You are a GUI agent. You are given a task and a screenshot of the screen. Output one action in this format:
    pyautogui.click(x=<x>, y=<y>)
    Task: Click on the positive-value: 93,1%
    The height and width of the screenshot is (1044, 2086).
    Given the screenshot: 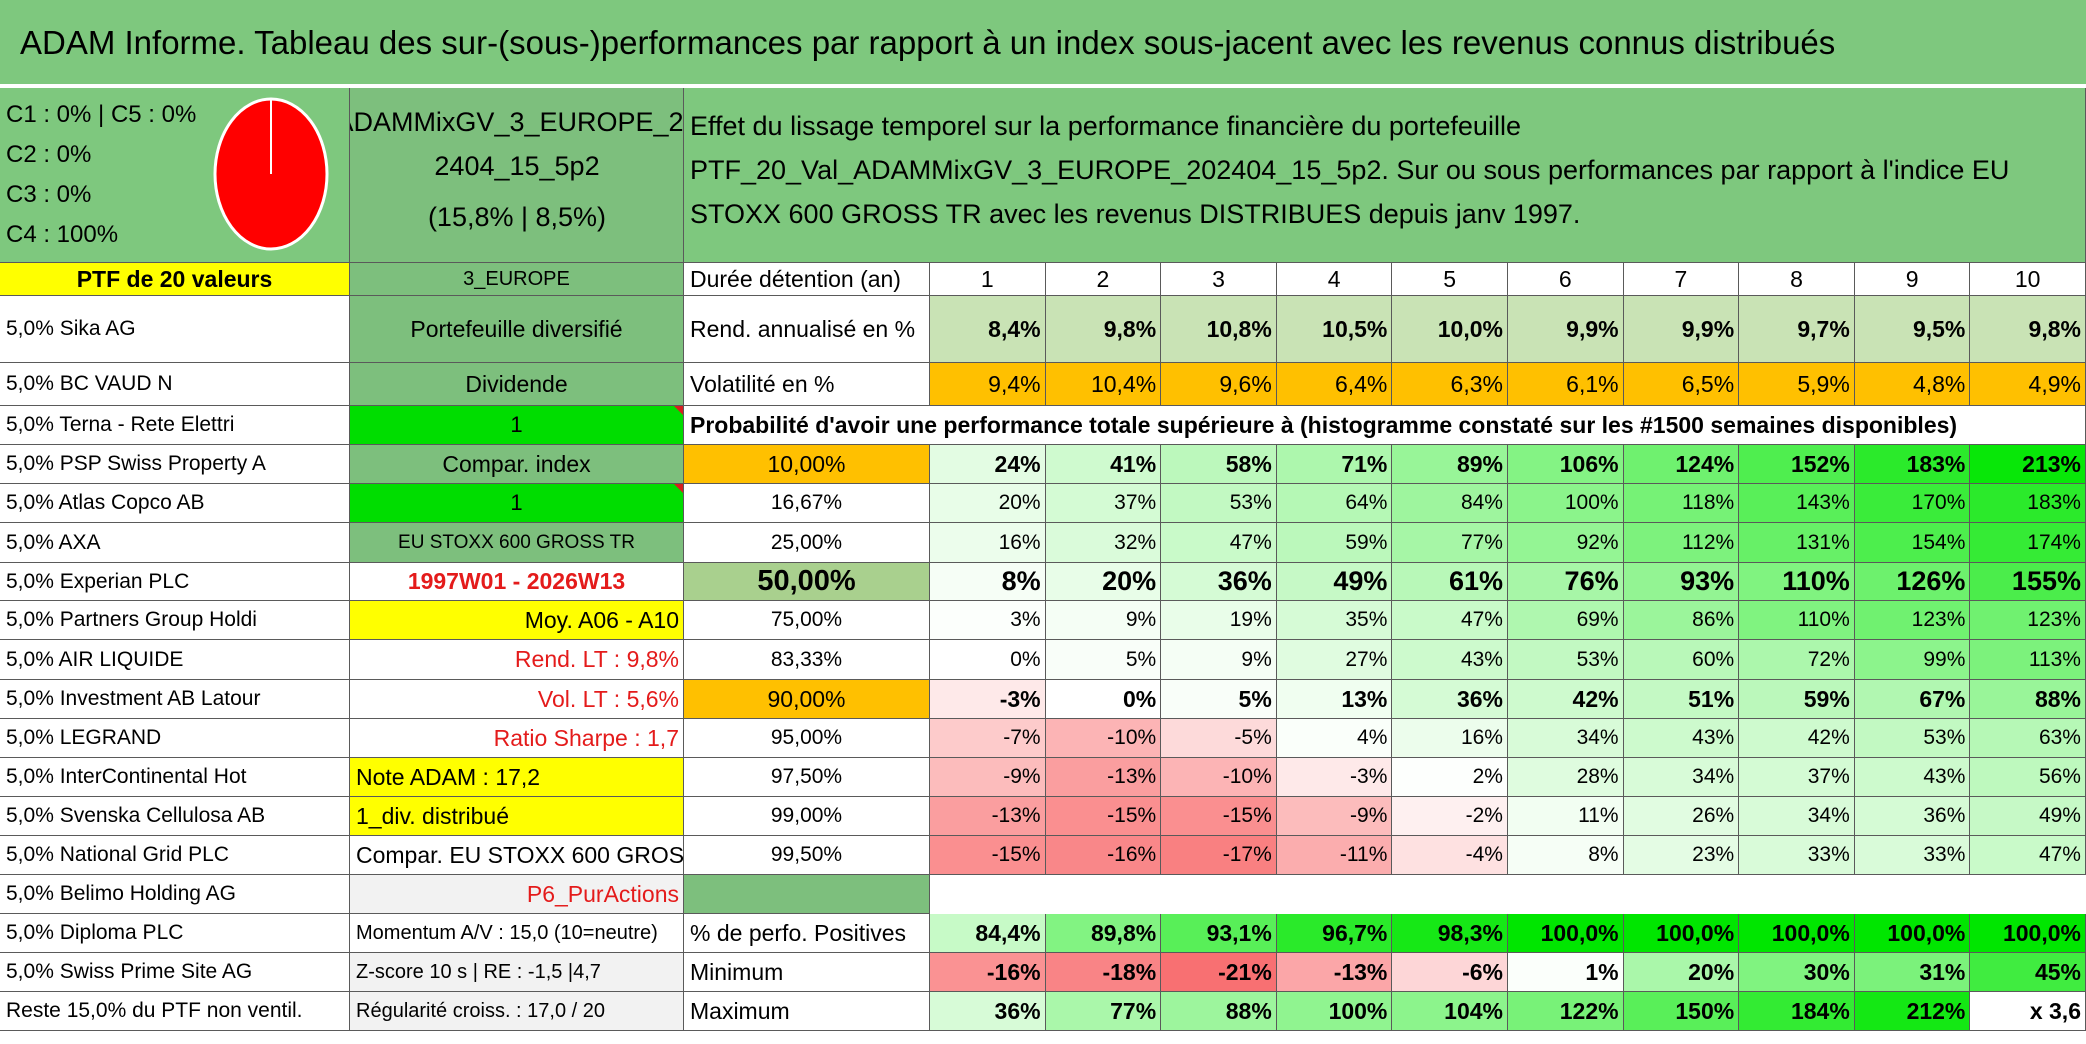 What is the action you would take?
    pyautogui.click(x=1219, y=933)
    